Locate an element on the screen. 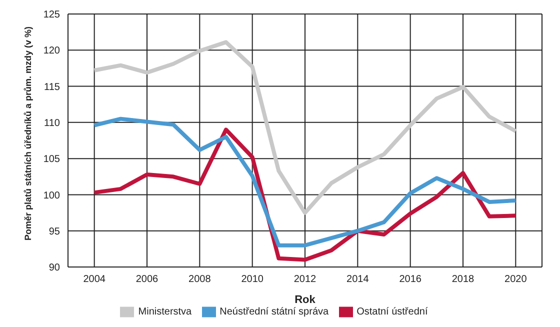 This screenshot has width=560, height=327. x-tick-label: 2018 is located at coordinates (463, 280).